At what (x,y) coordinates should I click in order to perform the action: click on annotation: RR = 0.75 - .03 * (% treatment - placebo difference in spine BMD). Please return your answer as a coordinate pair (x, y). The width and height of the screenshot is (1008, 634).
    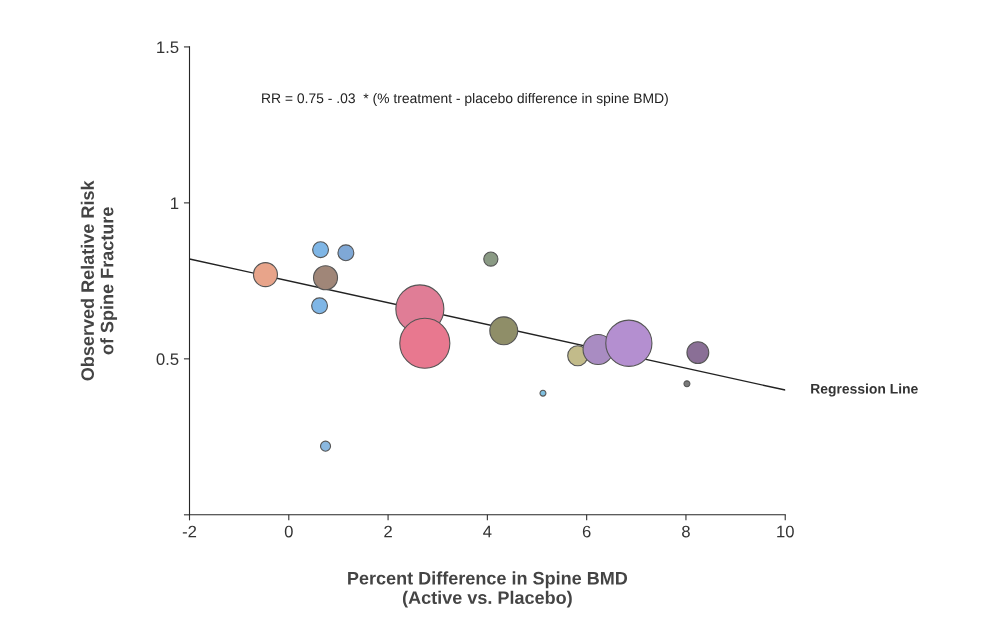
    Looking at the image, I should click on (465, 99).